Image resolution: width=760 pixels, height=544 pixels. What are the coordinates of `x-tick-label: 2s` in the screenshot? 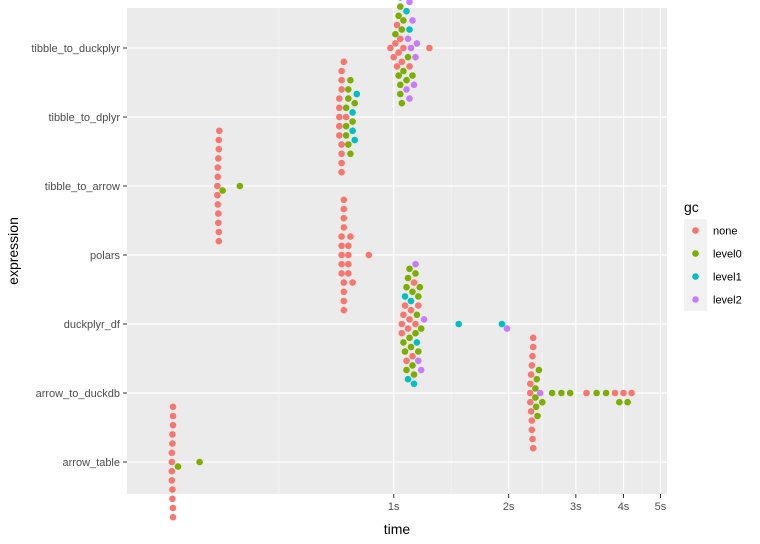 It's located at (509, 507).